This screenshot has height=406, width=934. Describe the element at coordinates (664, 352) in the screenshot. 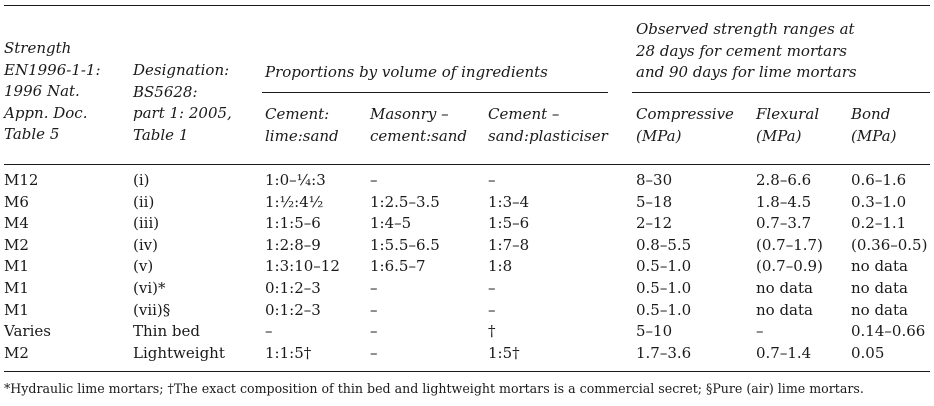

I see `cell-compressive: 1.7–3.6` at that location.